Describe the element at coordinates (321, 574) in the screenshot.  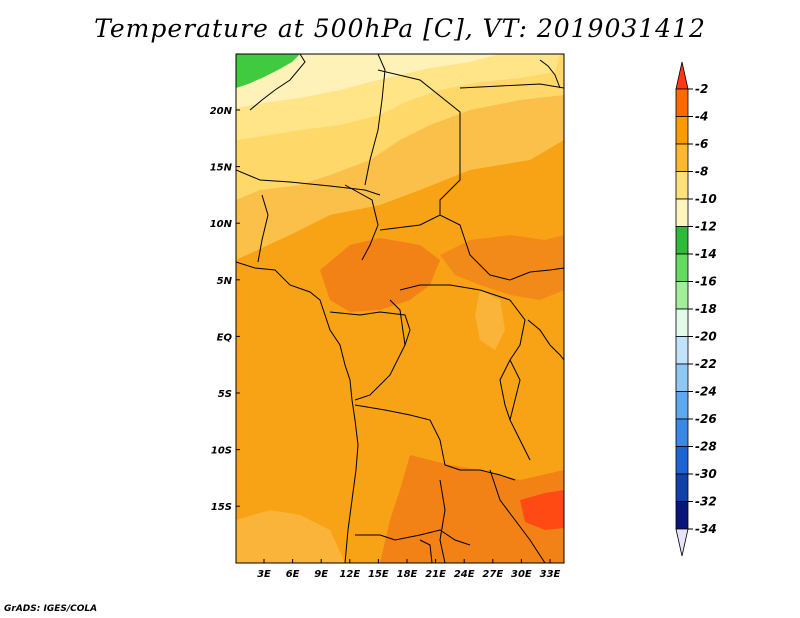
I see `lon-label: 9E` at that location.